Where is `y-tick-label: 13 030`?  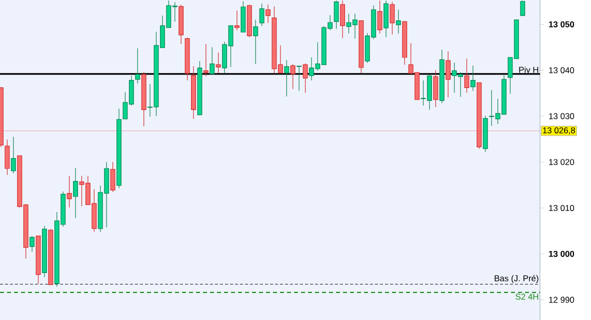 y-tick-label: 13 030 is located at coordinates (561, 116).